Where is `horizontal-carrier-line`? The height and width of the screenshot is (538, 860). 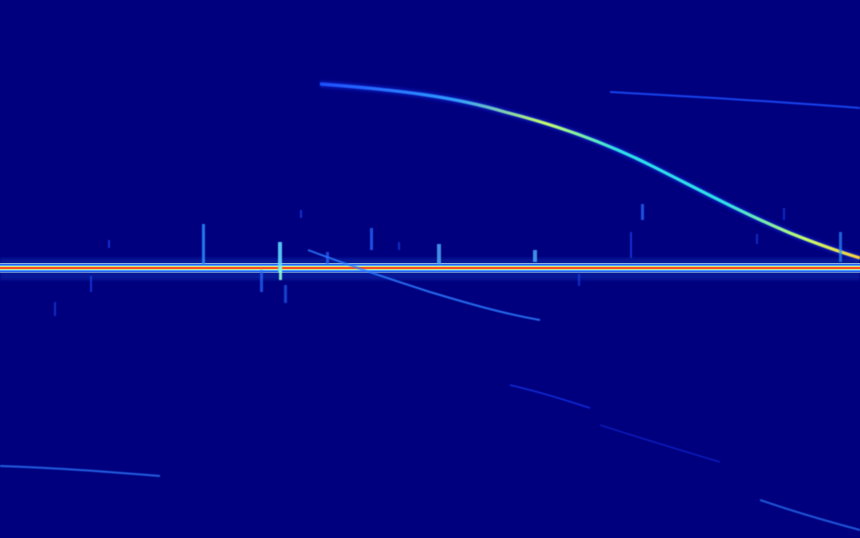
horizontal-carrier-line is located at coordinates (430, 268).